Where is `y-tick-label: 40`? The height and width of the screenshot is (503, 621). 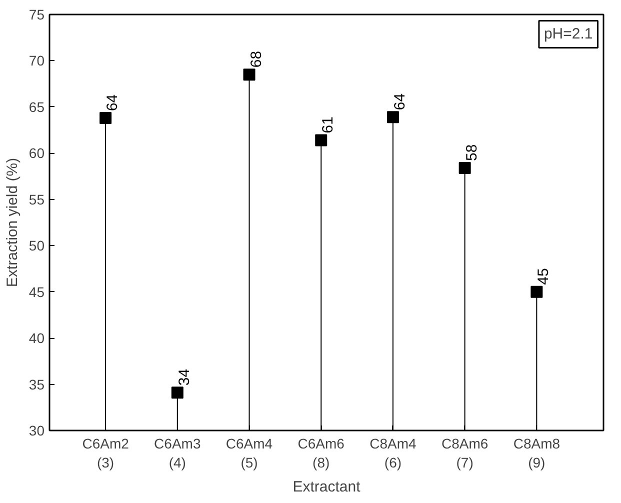 y-tick-label: 40 is located at coordinates (36, 338).